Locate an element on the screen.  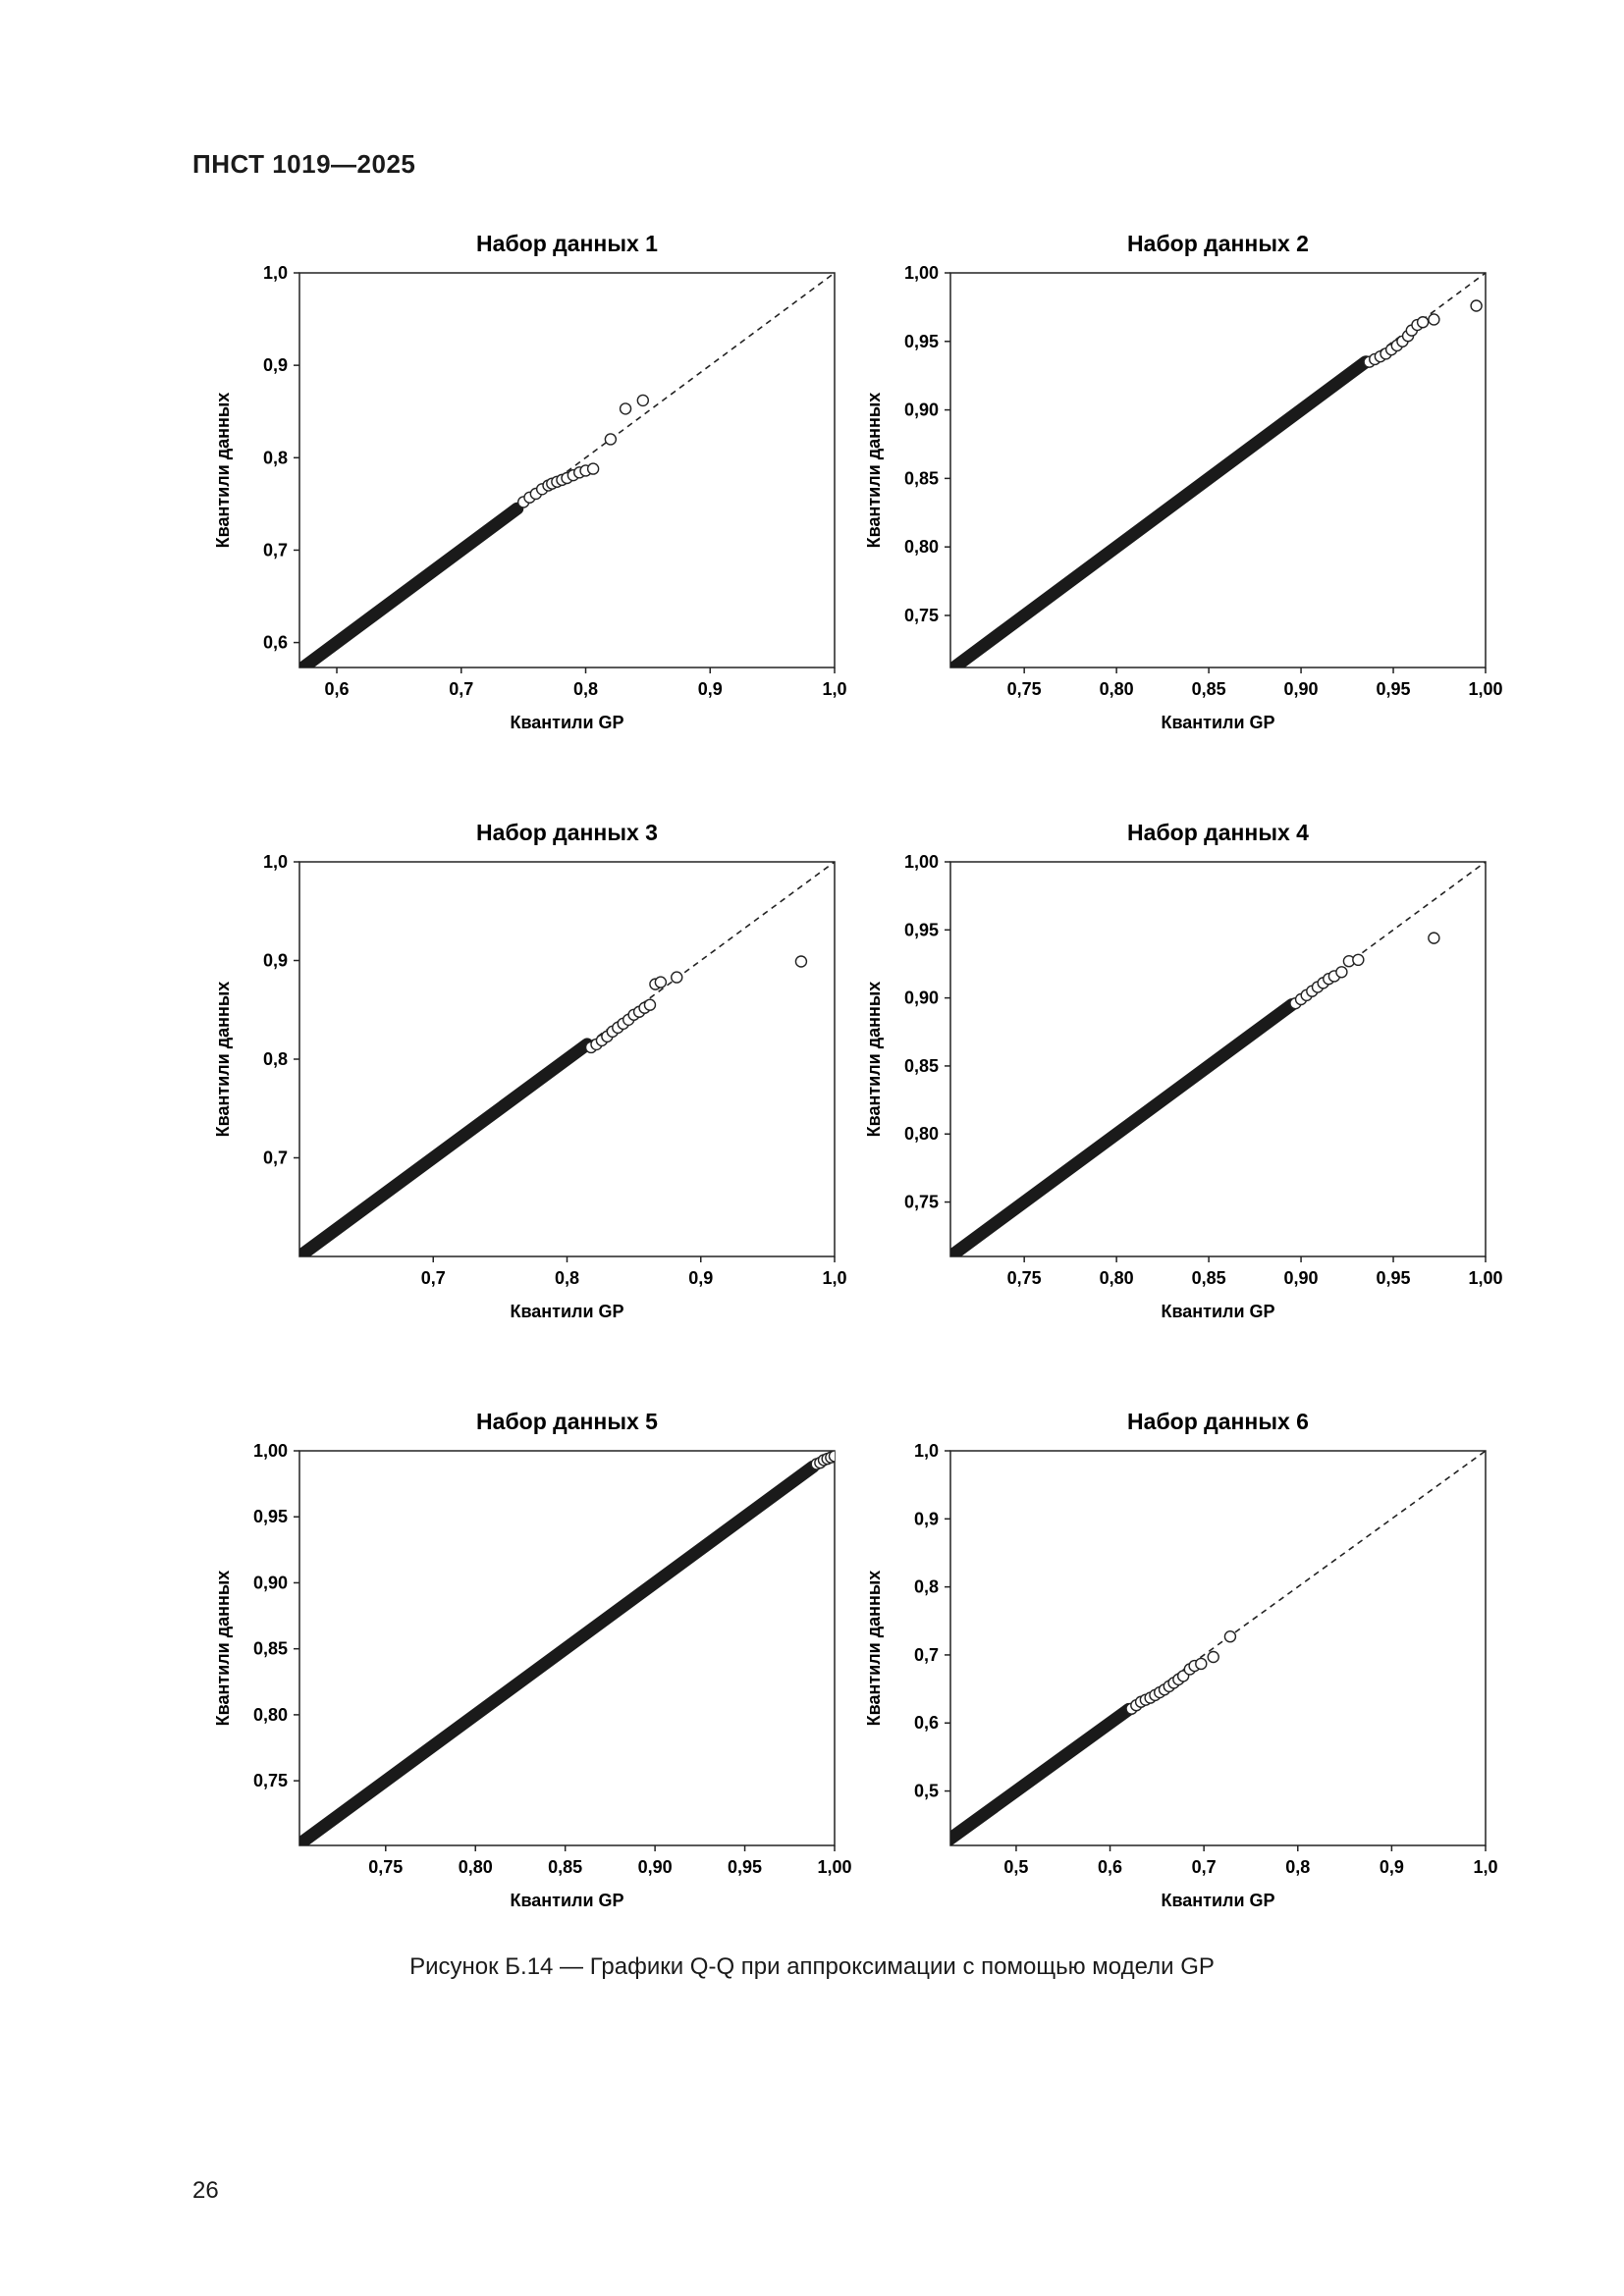
chart-title: Набор данных 2 is located at coordinates (1218, 244).